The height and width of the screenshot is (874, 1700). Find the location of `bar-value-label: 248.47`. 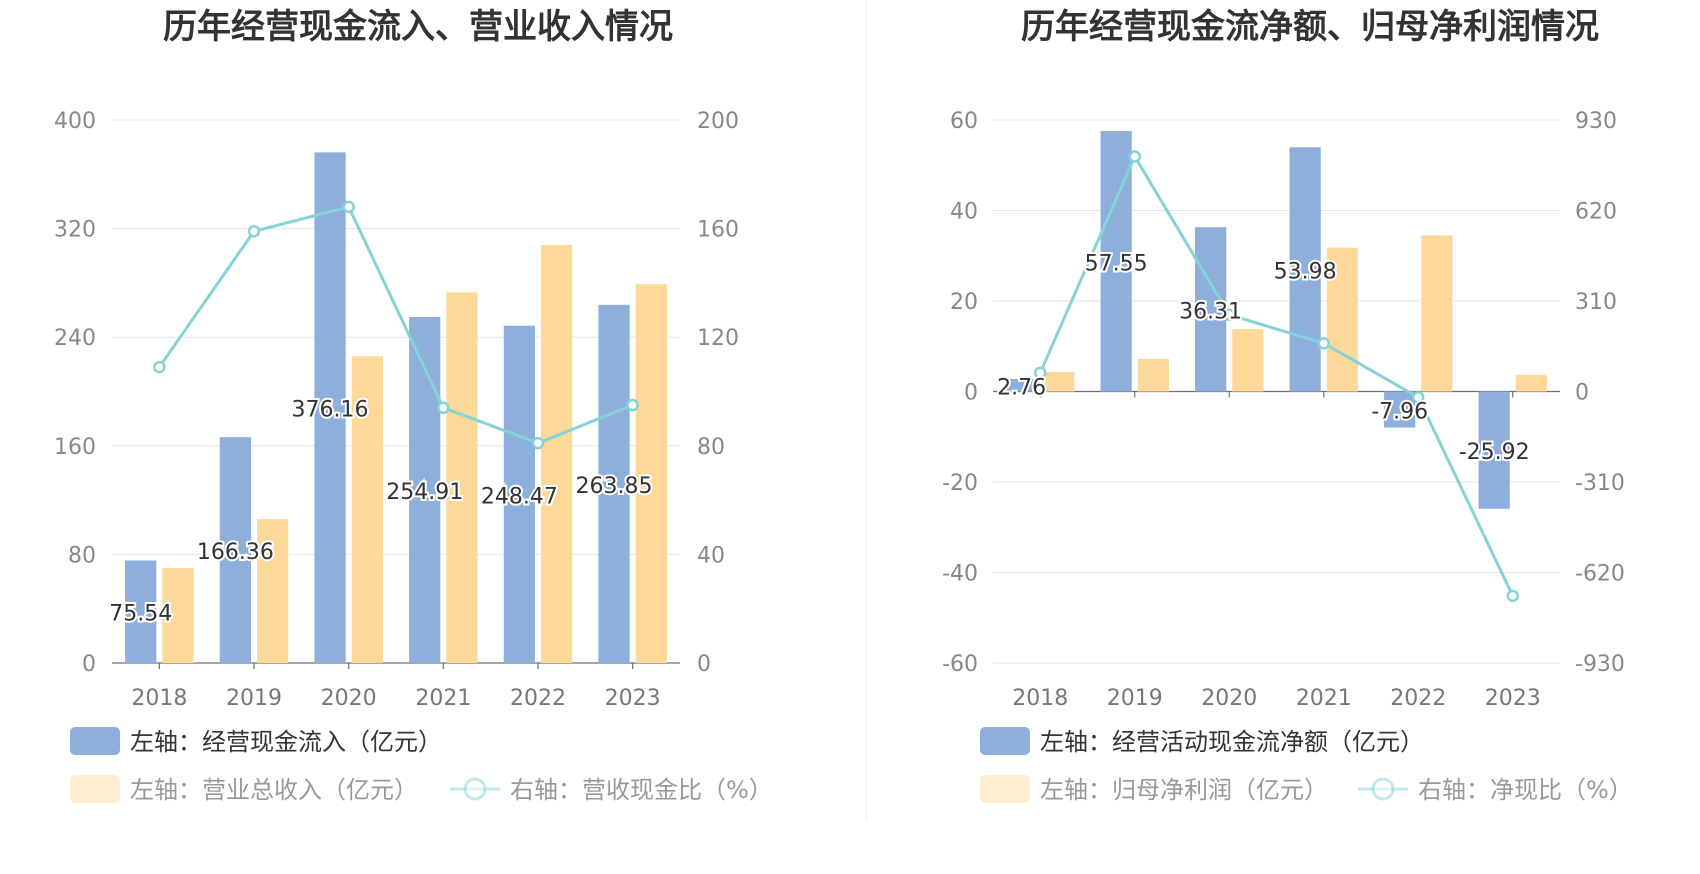

bar-value-label: 248.47 is located at coordinates (519, 496).